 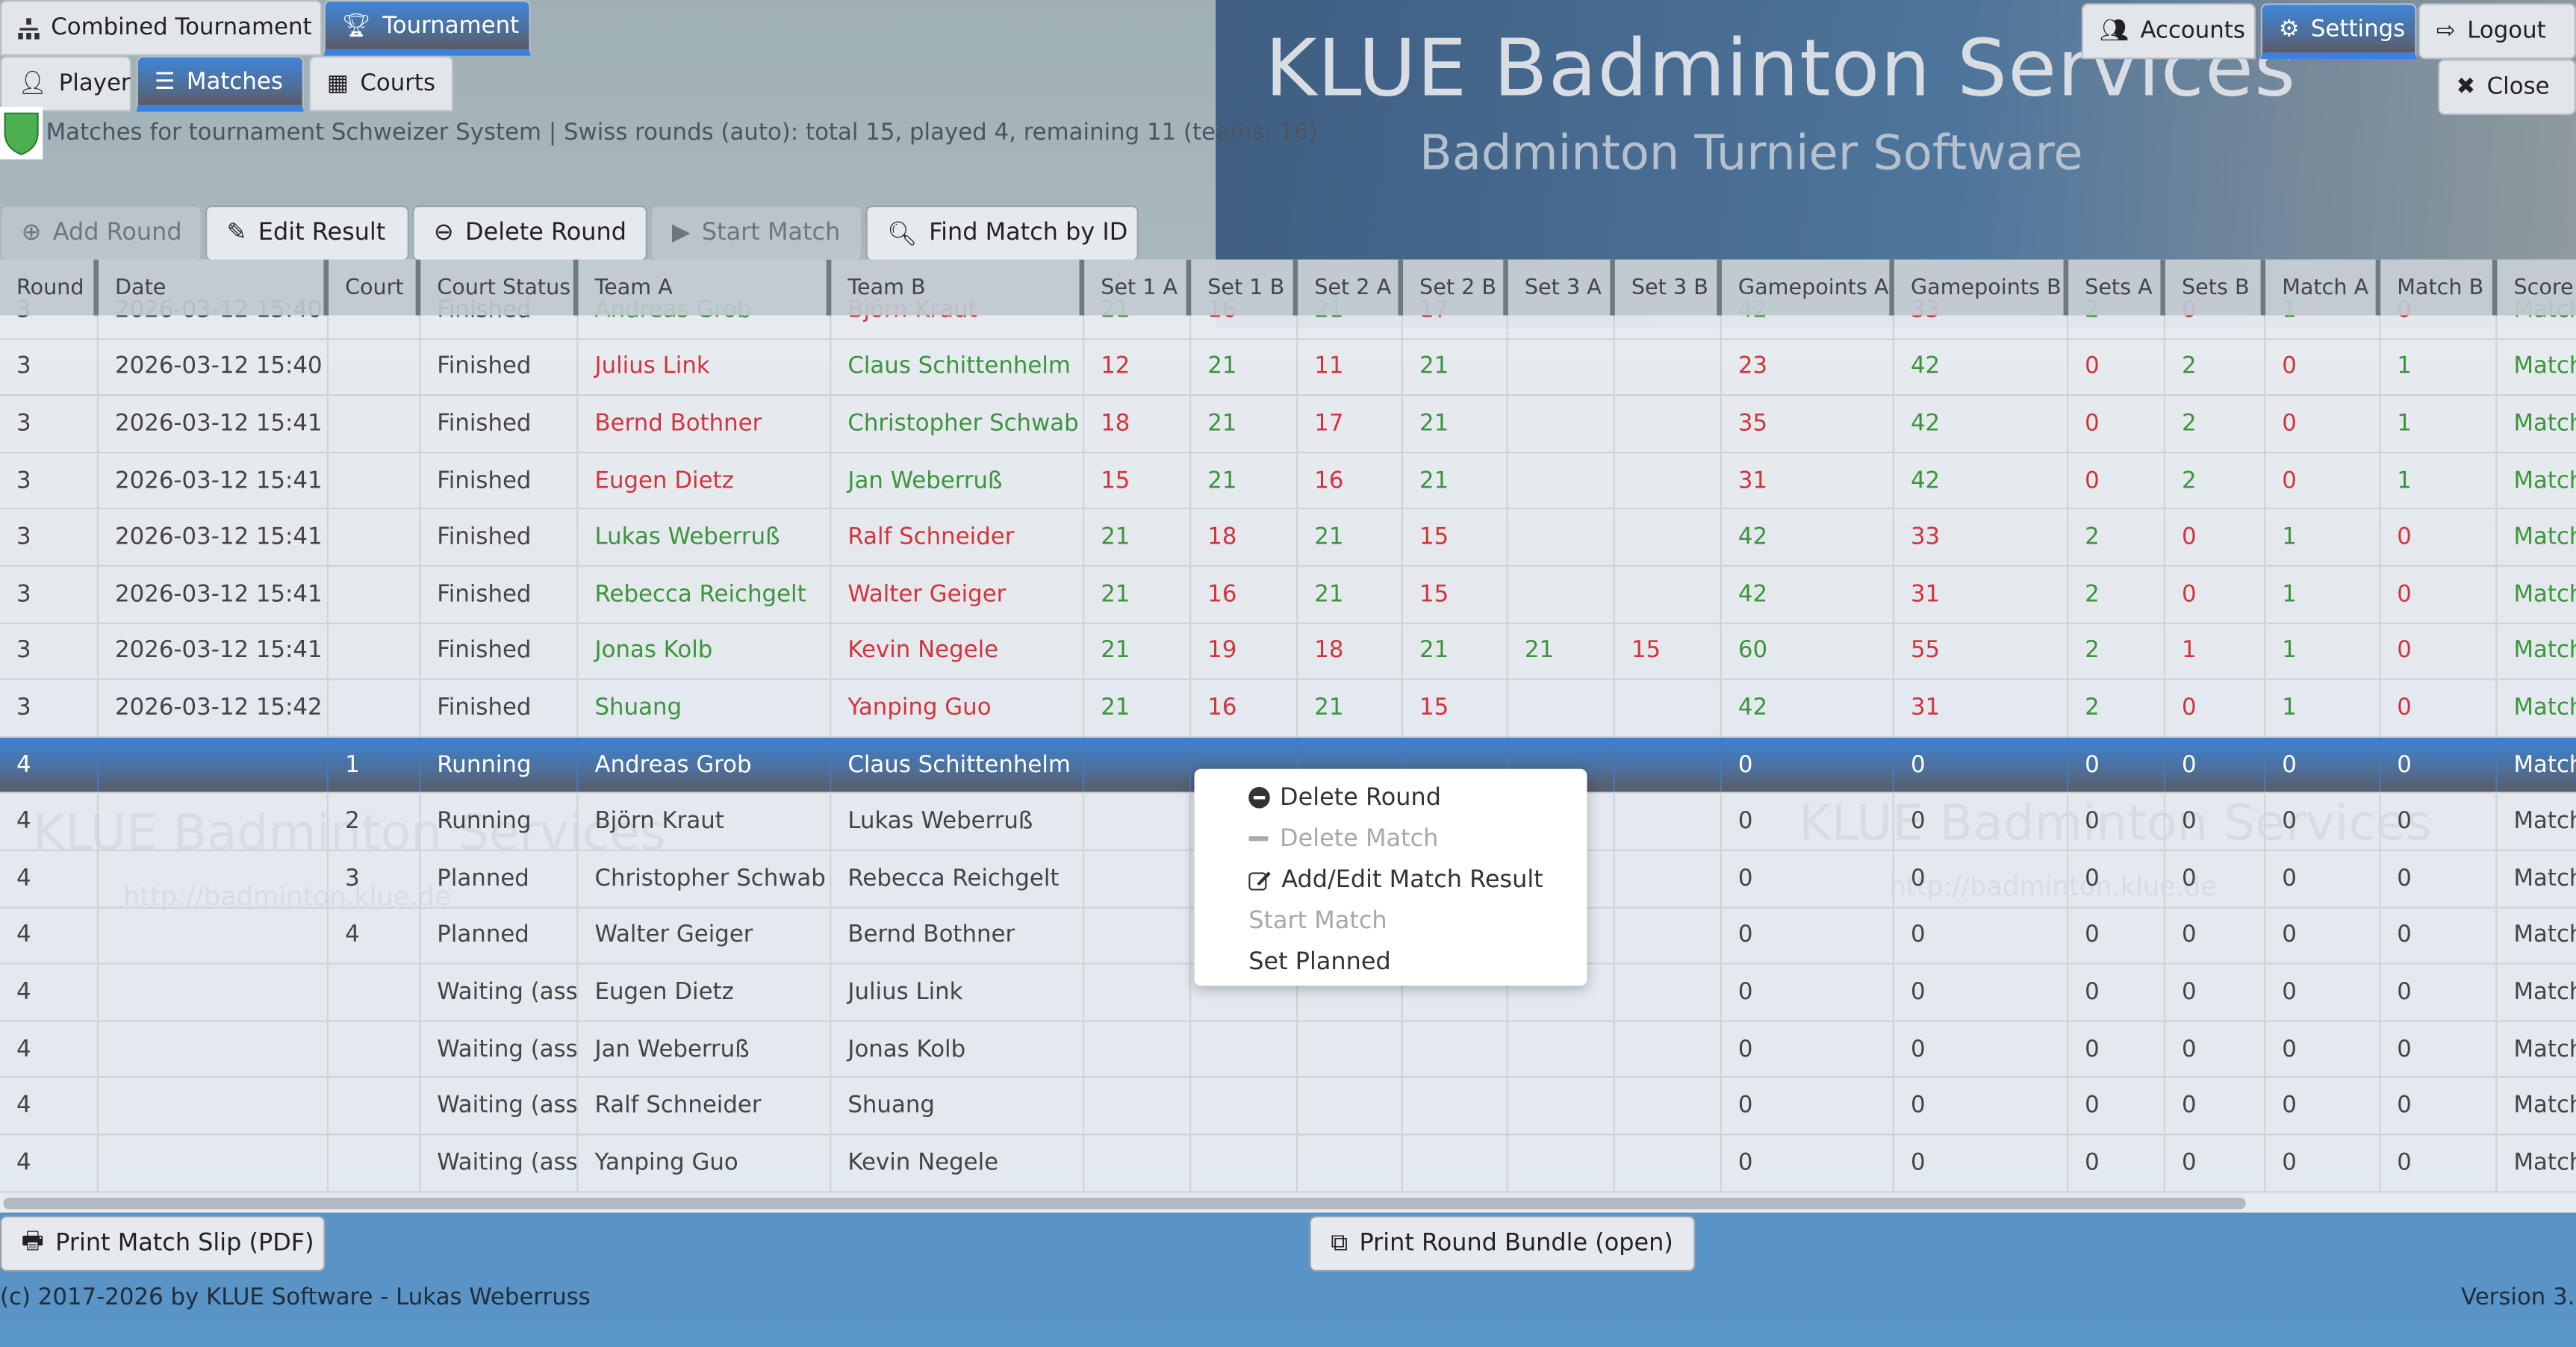 What do you see at coordinates (2536, 288) in the screenshot?
I see `column-header: Score` at bounding box center [2536, 288].